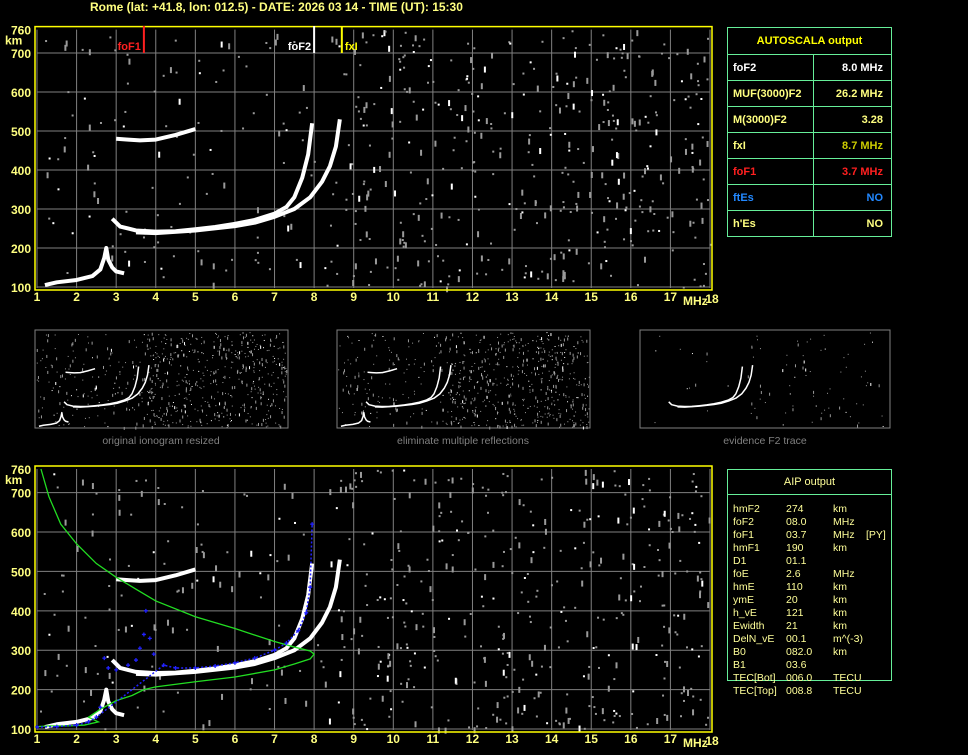 This screenshot has width=968, height=755. What do you see at coordinates (21, 249) in the screenshot?
I see `y-tick-label: 200` at bounding box center [21, 249].